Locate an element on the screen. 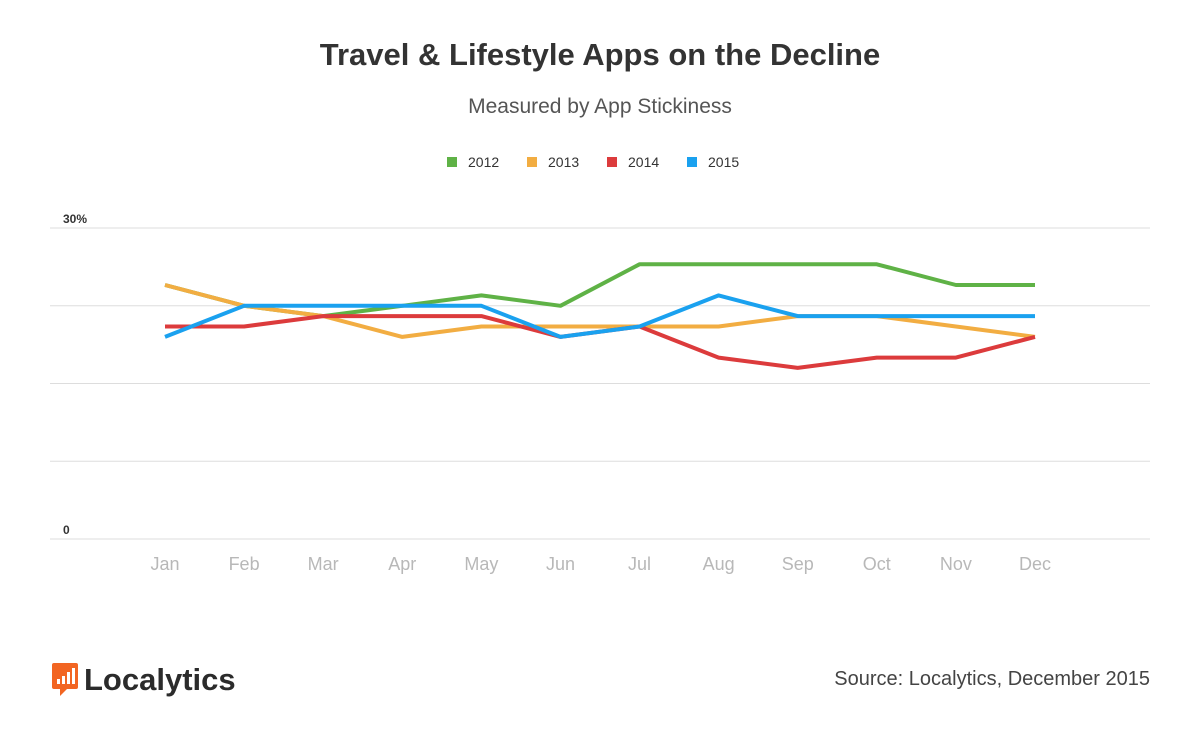 The height and width of the screenshot is (733, 1200). x-tick-label: Mar is located at coordinates (323, 564).